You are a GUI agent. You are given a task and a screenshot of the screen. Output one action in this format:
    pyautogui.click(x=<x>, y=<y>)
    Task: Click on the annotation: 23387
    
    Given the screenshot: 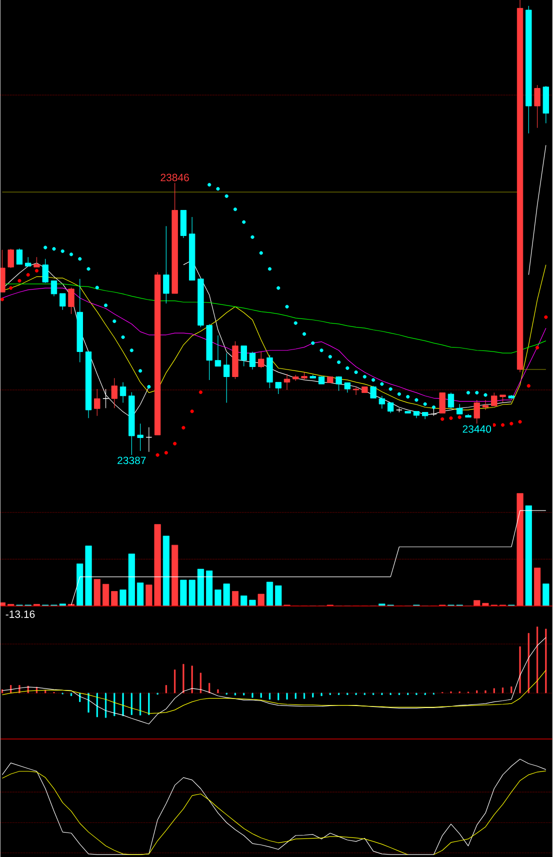 What is the action you would take?
    pyautogui.click(x=132, y=460)
    